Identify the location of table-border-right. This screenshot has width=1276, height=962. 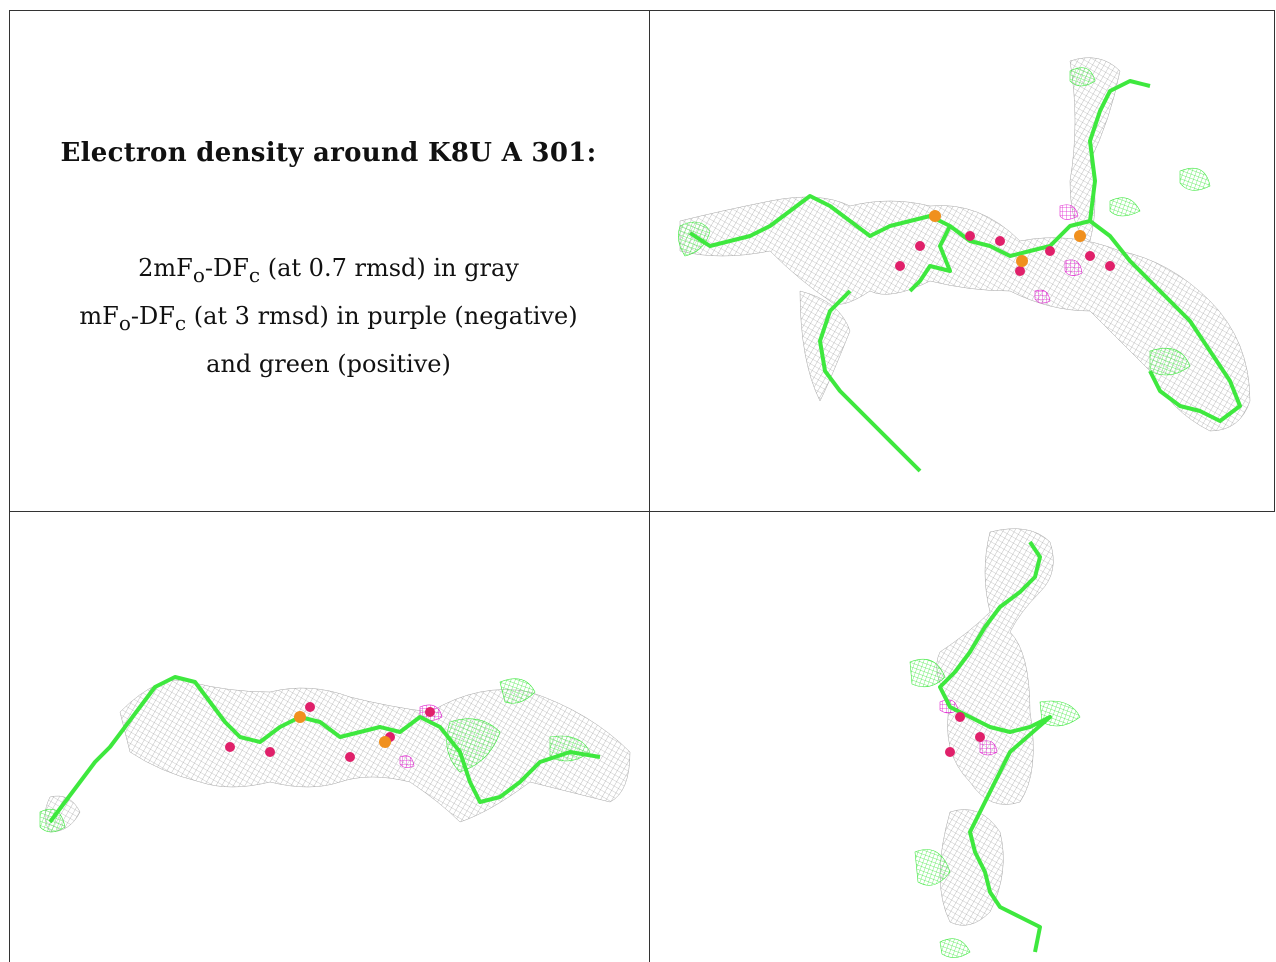
(1274, 260).